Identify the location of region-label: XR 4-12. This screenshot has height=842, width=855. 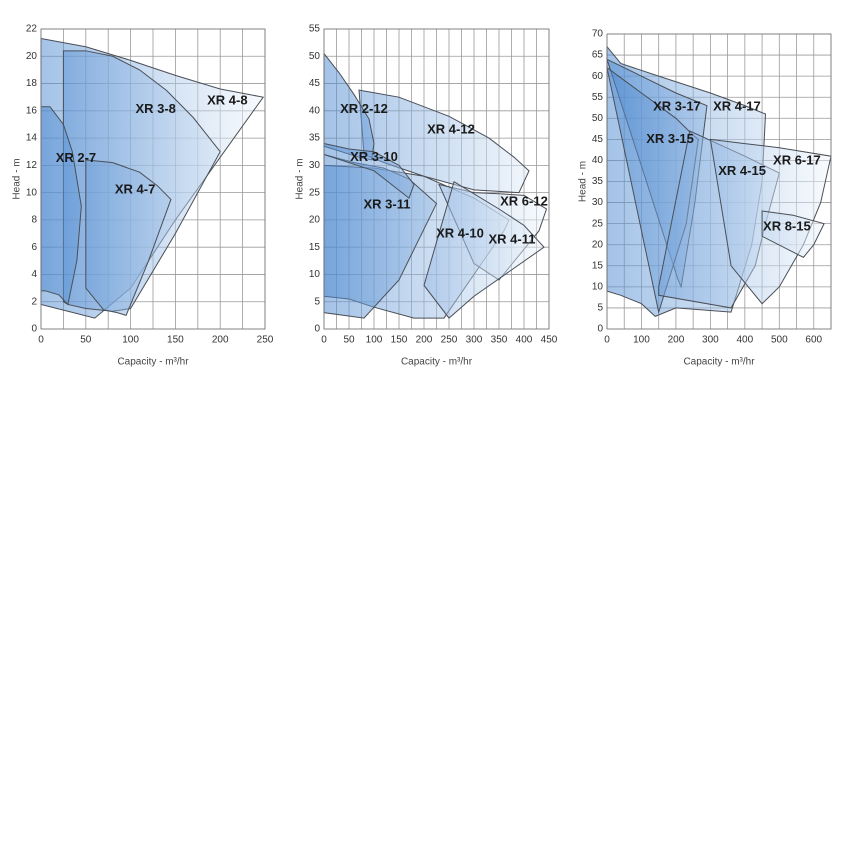
(451, 128).